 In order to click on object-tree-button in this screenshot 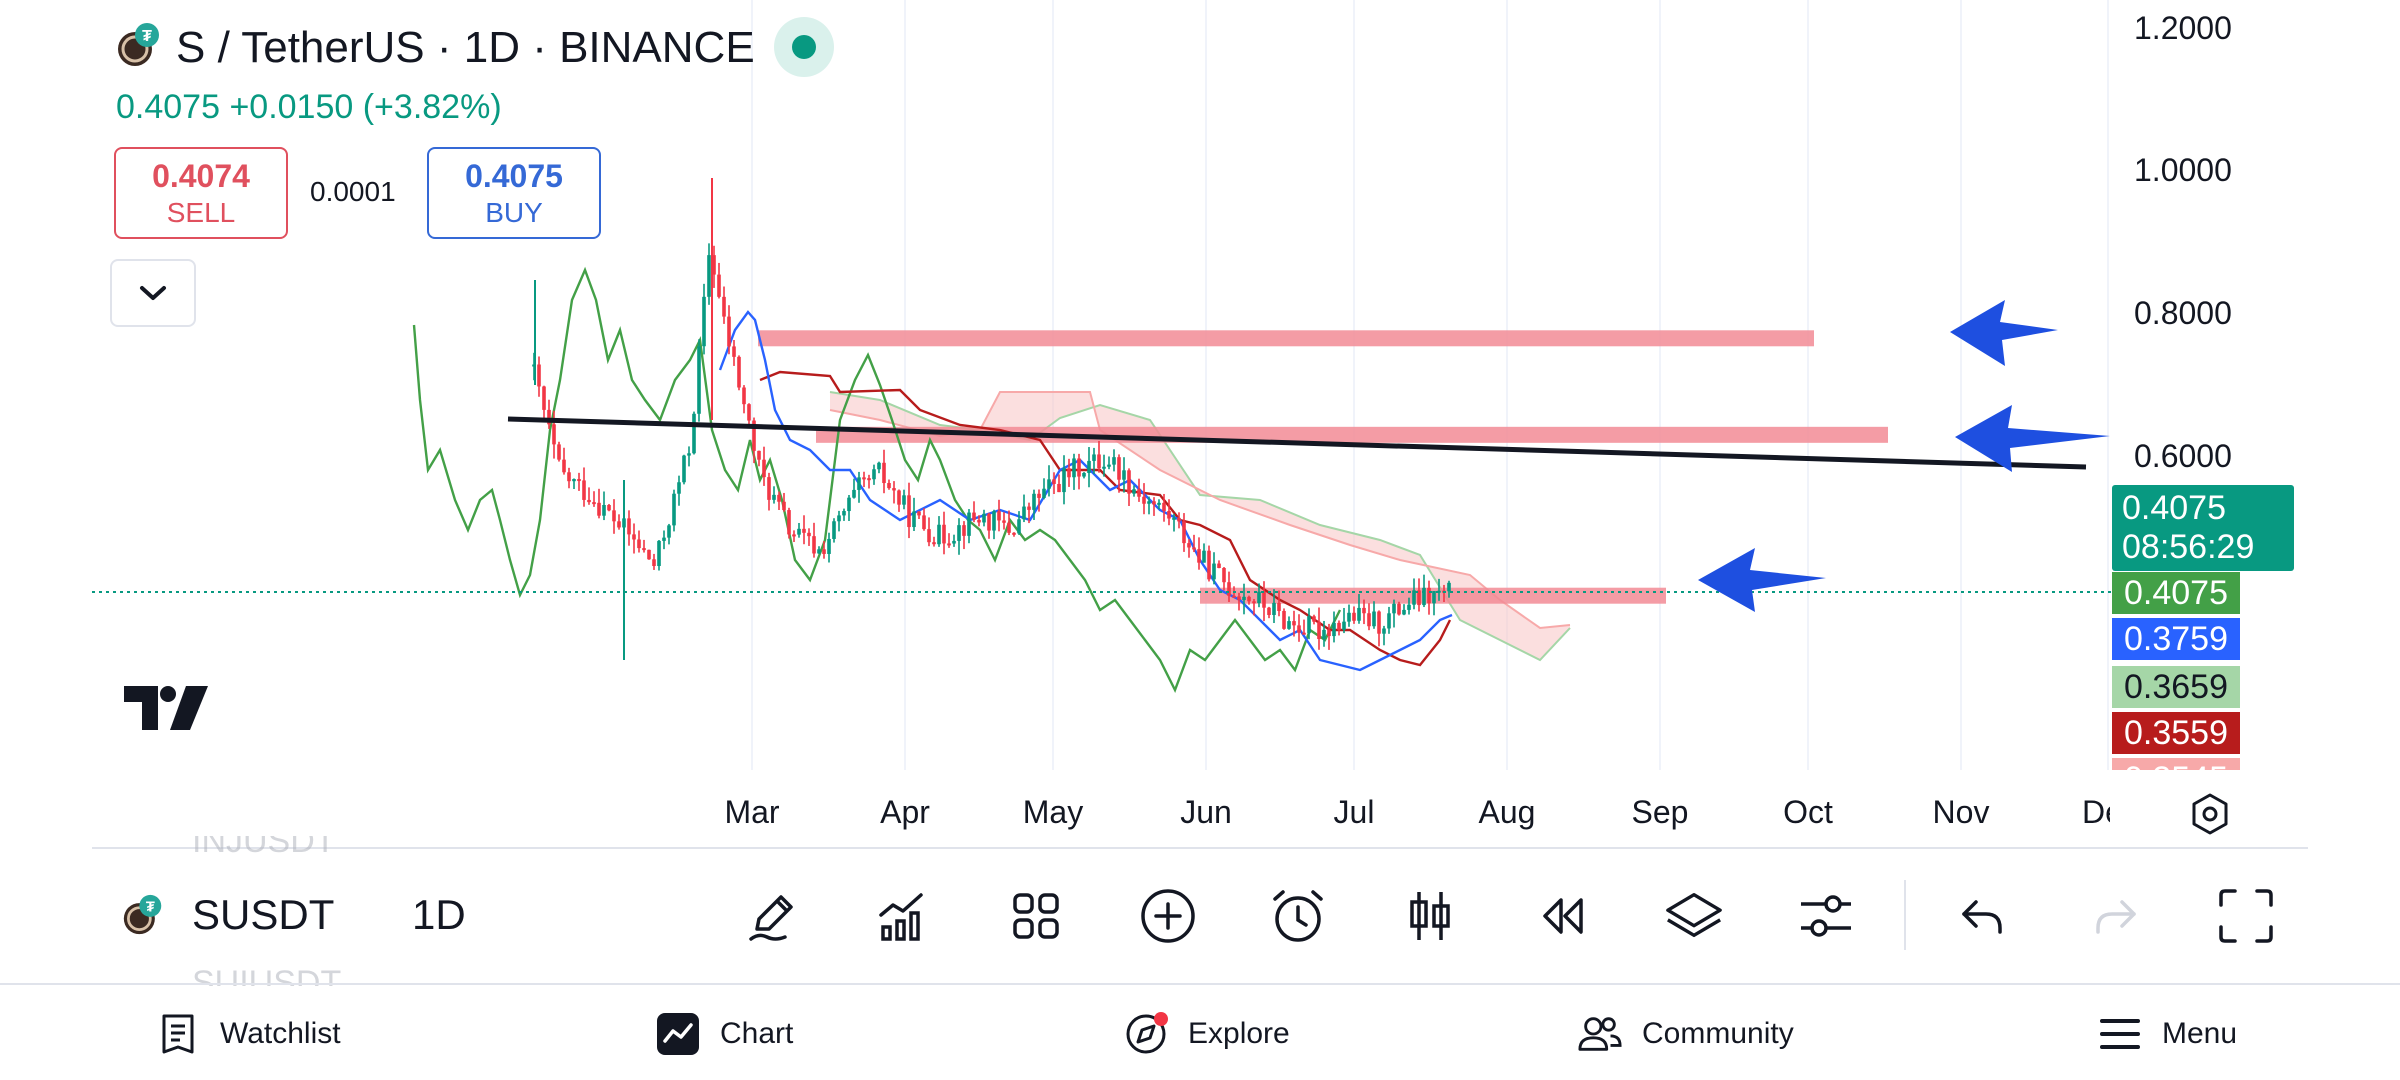, I will do `click(1694, 916)`.